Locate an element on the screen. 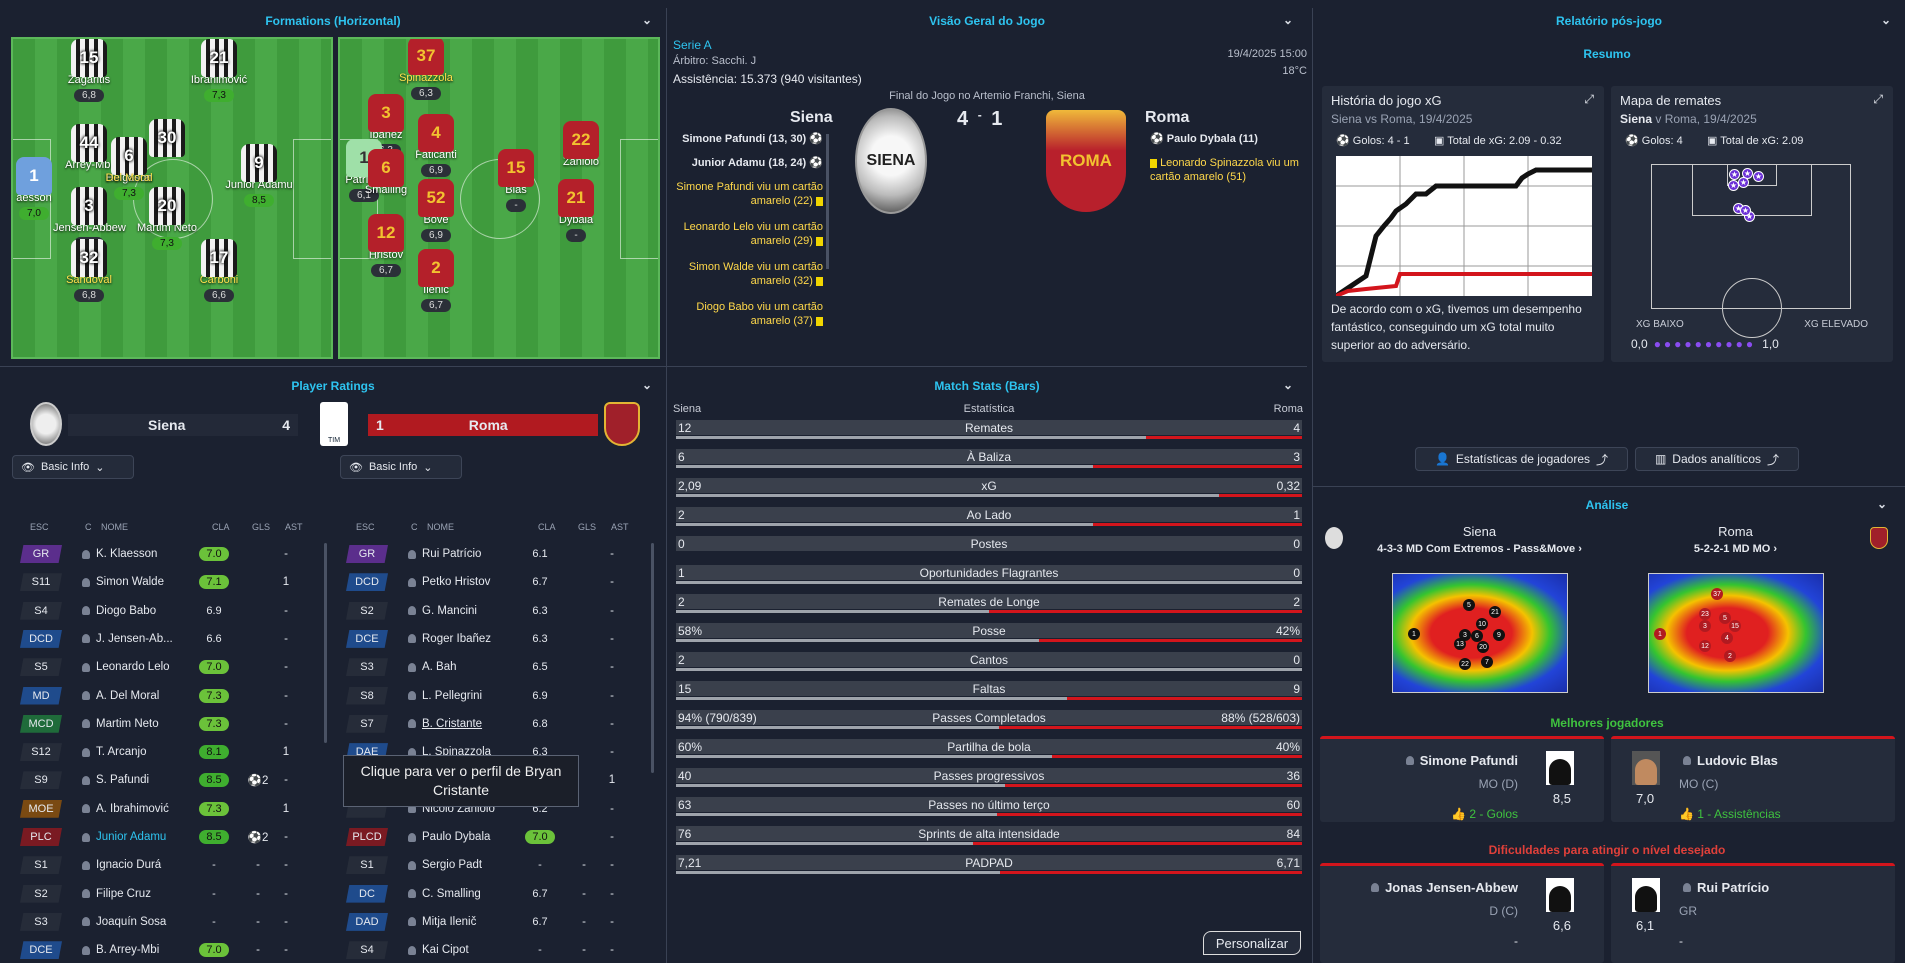 Image resolution: width=1905 pixels, height=963 pixels. home-formation-player: Del Moral 7,3 is located at coordinates (129, 186).